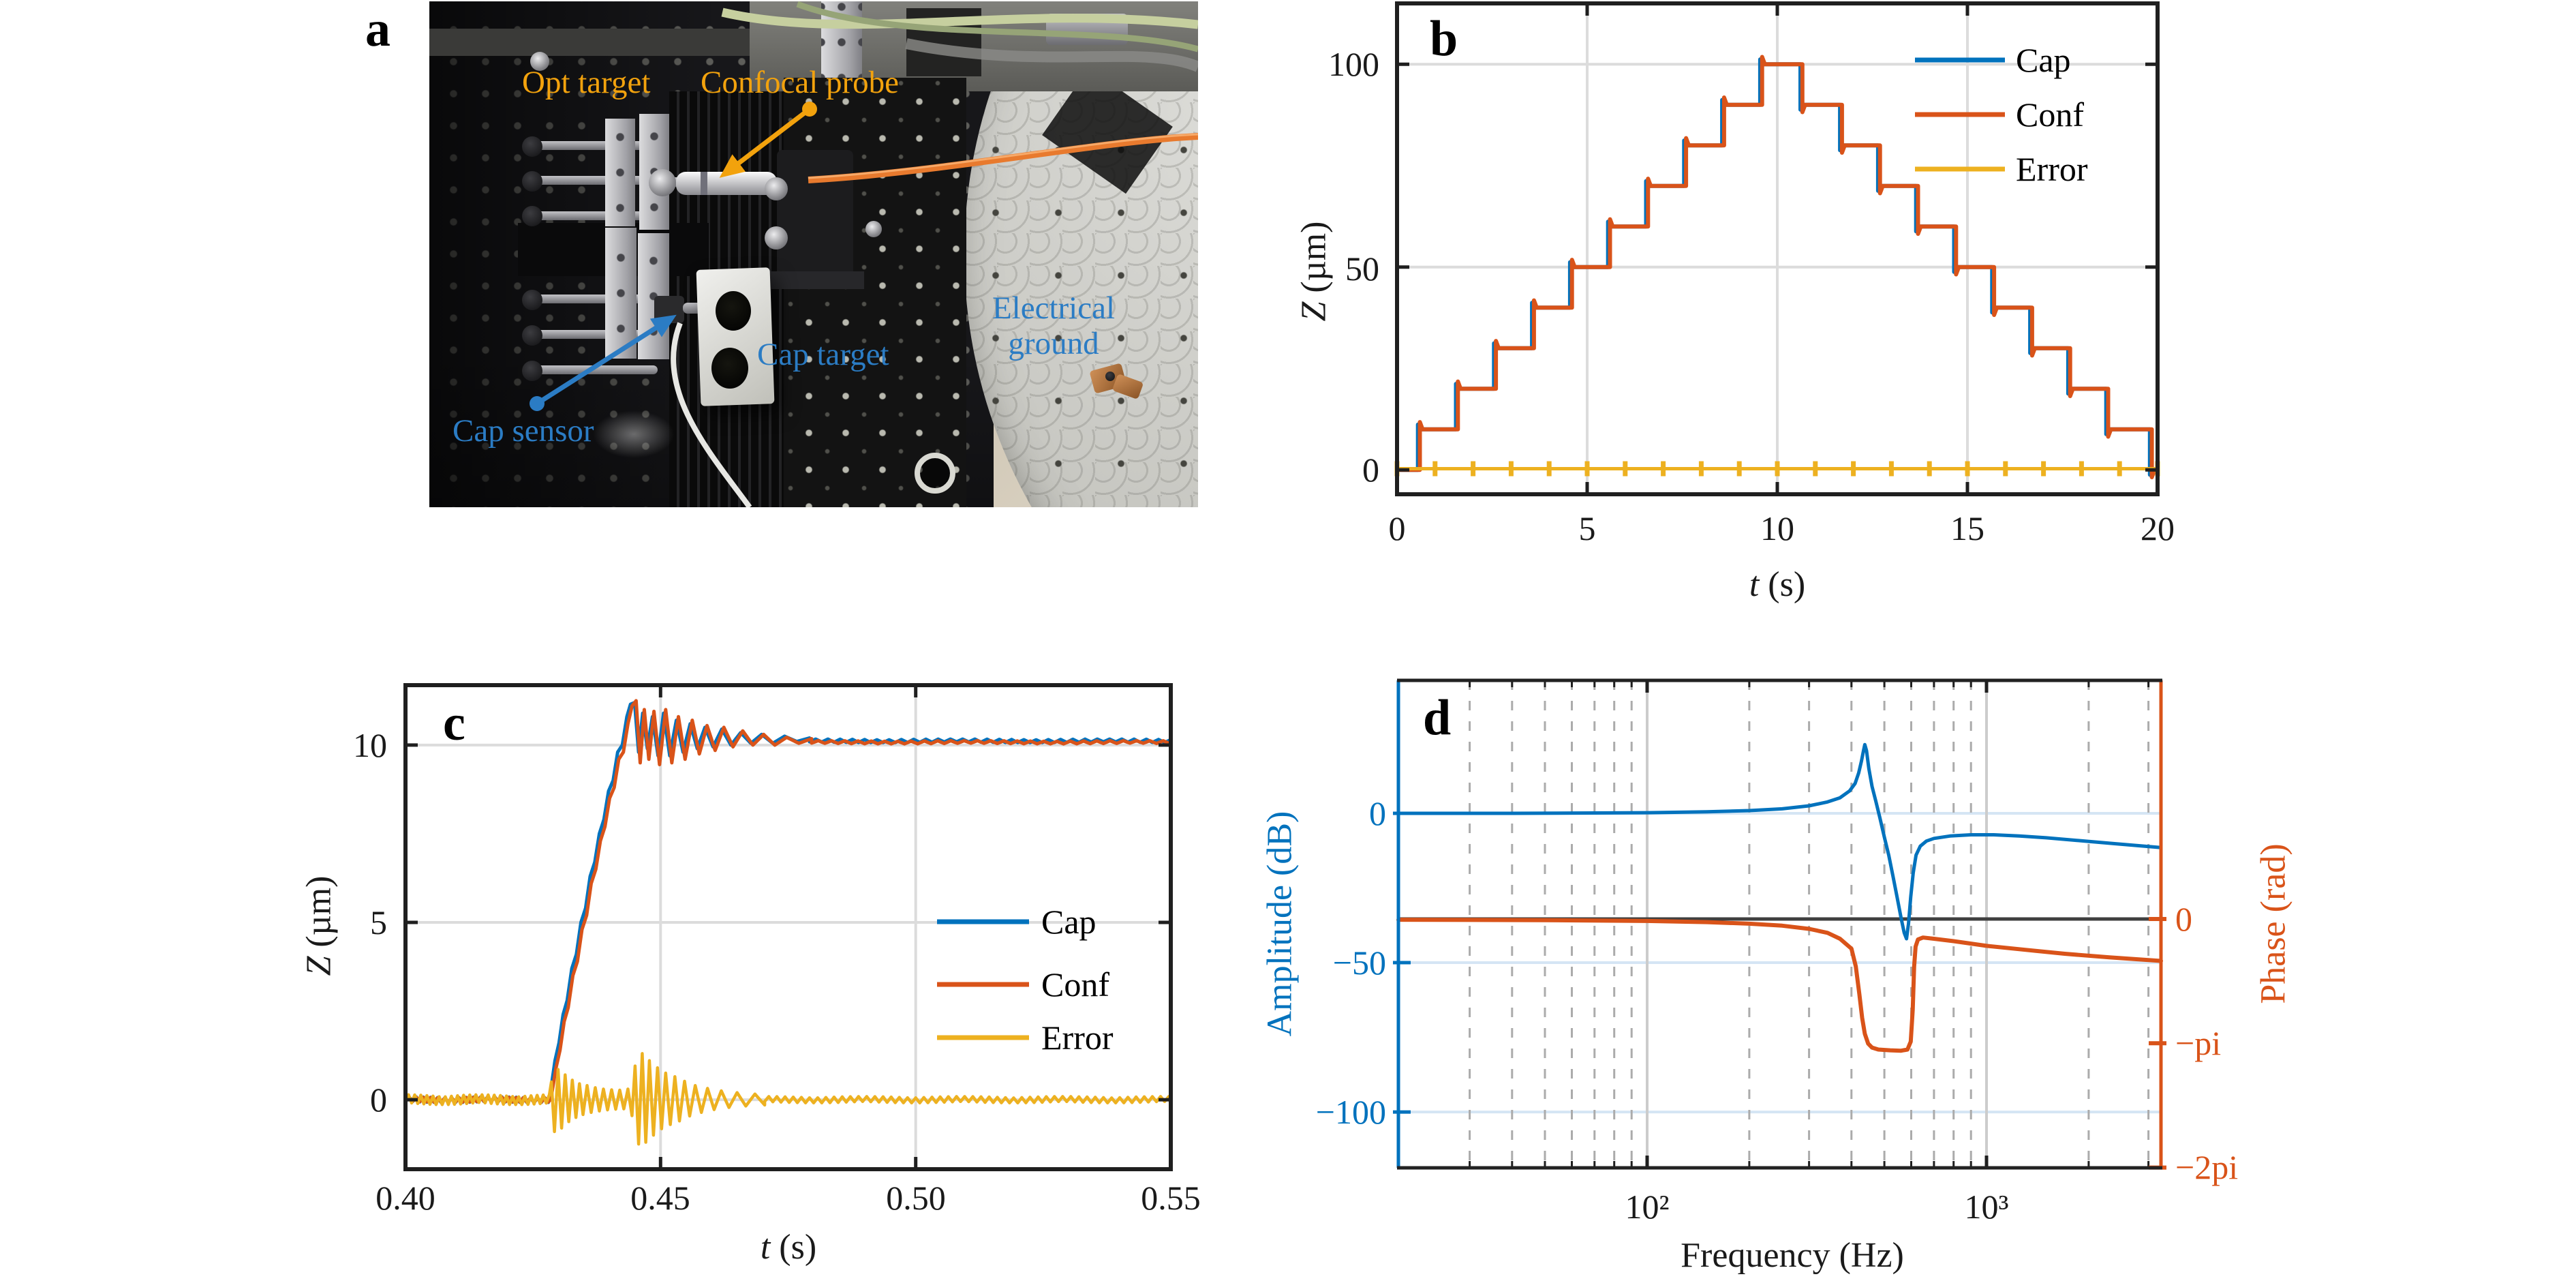 This screenshot has height=1281, width=2576. What do you see at coordinates (379, 1100) in the screenshot?
I see `c-y-tick-0: 0` at bounding box center [379, 1100].